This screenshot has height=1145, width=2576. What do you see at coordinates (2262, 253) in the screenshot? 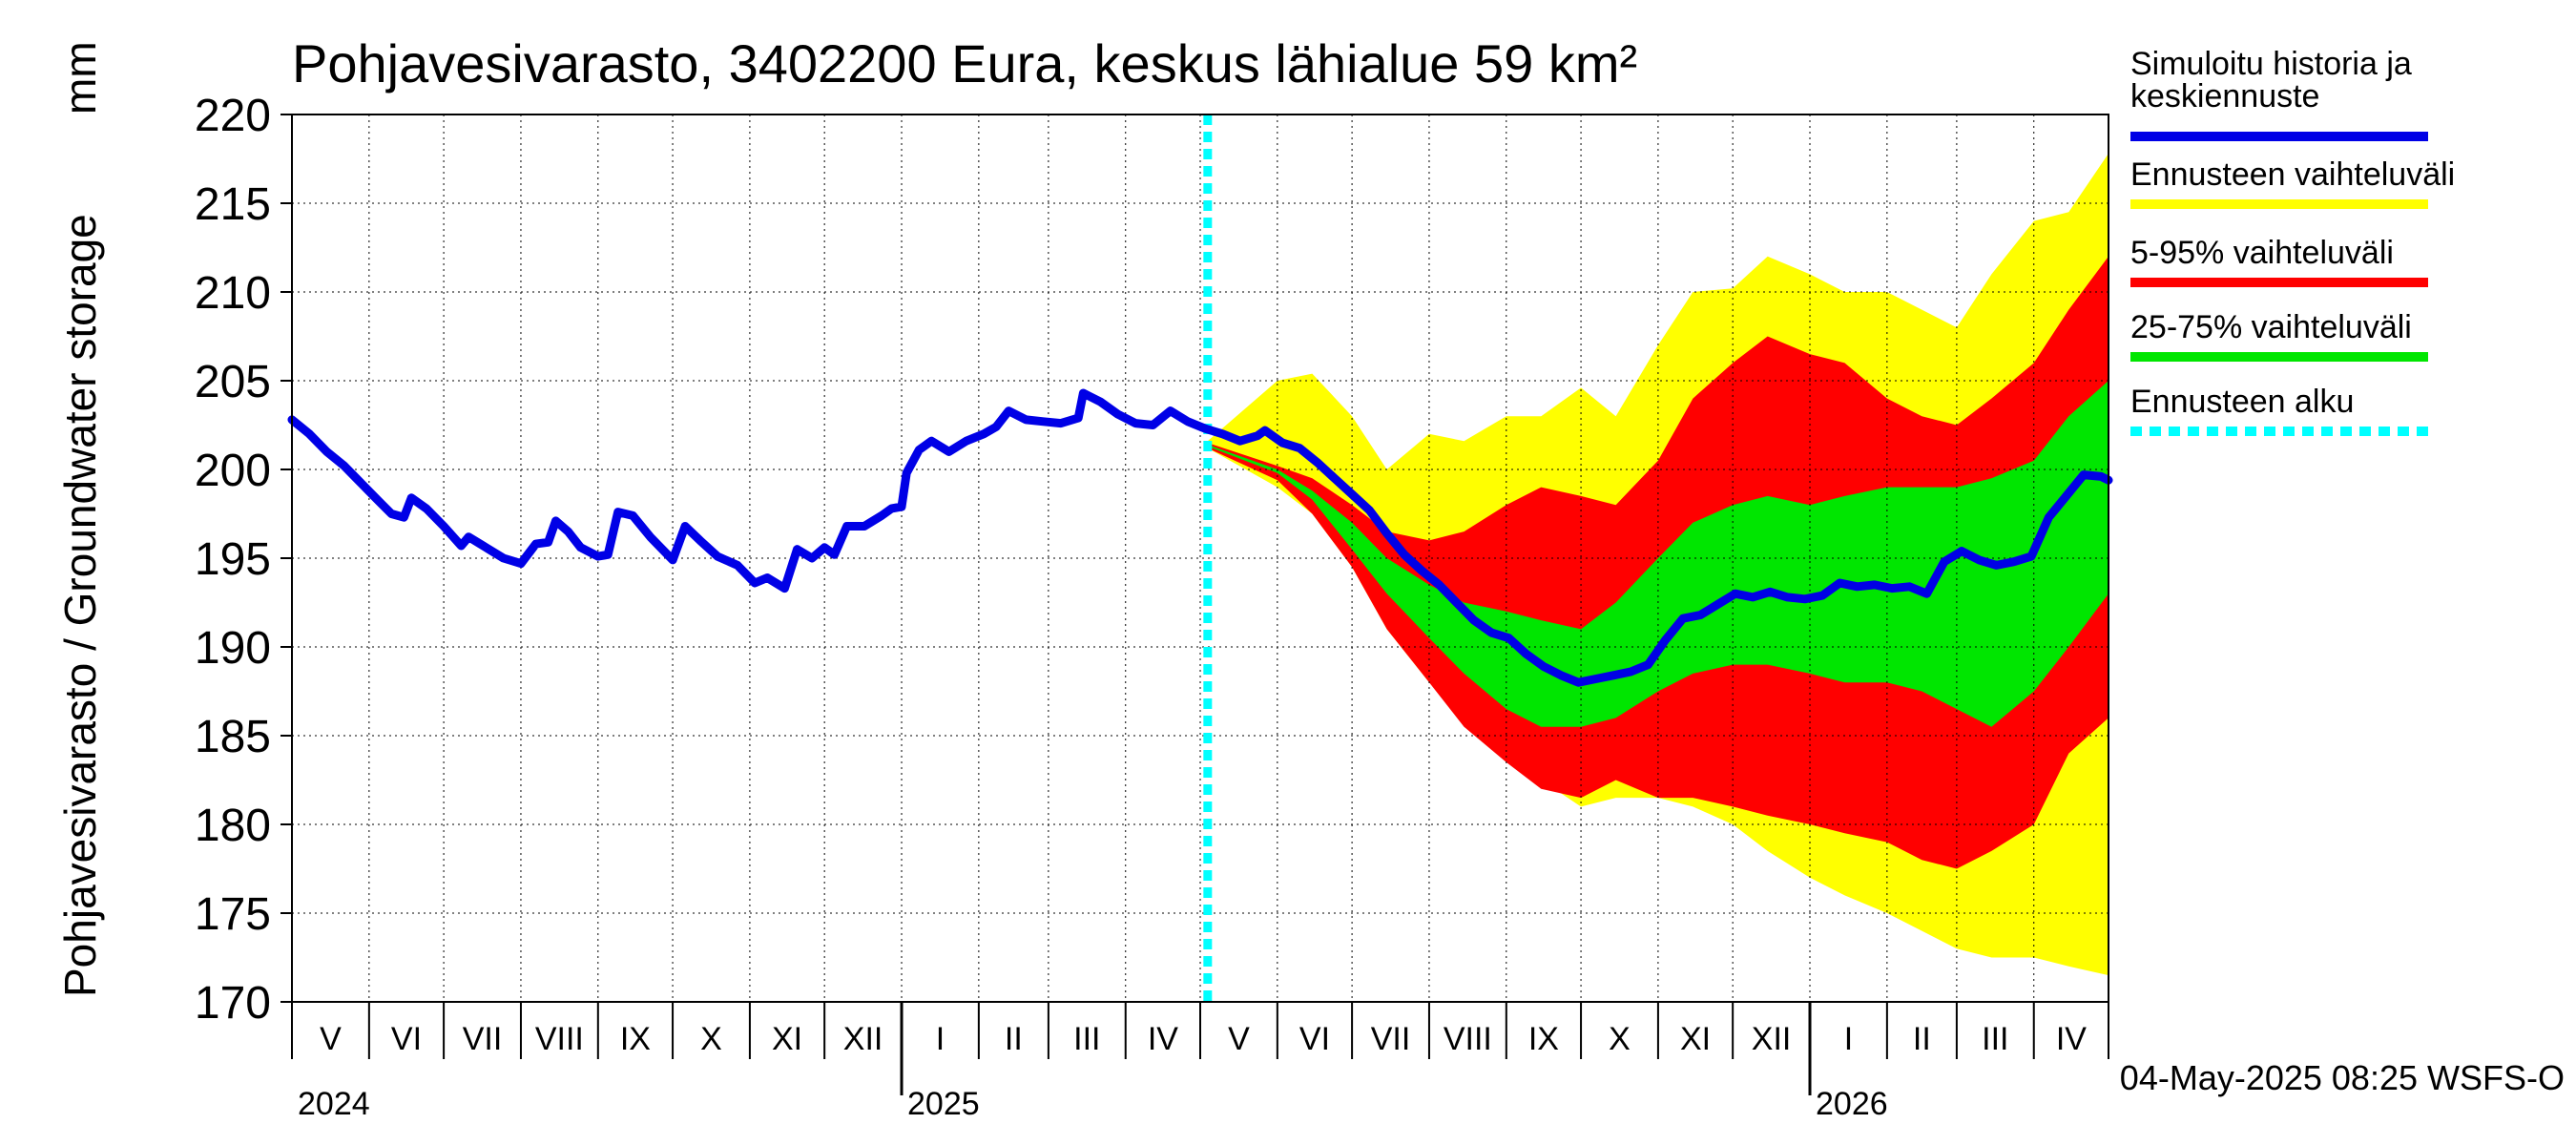
I see `legend-label: 5-95% vaihteluväli` at bounding box center [2262, 253].